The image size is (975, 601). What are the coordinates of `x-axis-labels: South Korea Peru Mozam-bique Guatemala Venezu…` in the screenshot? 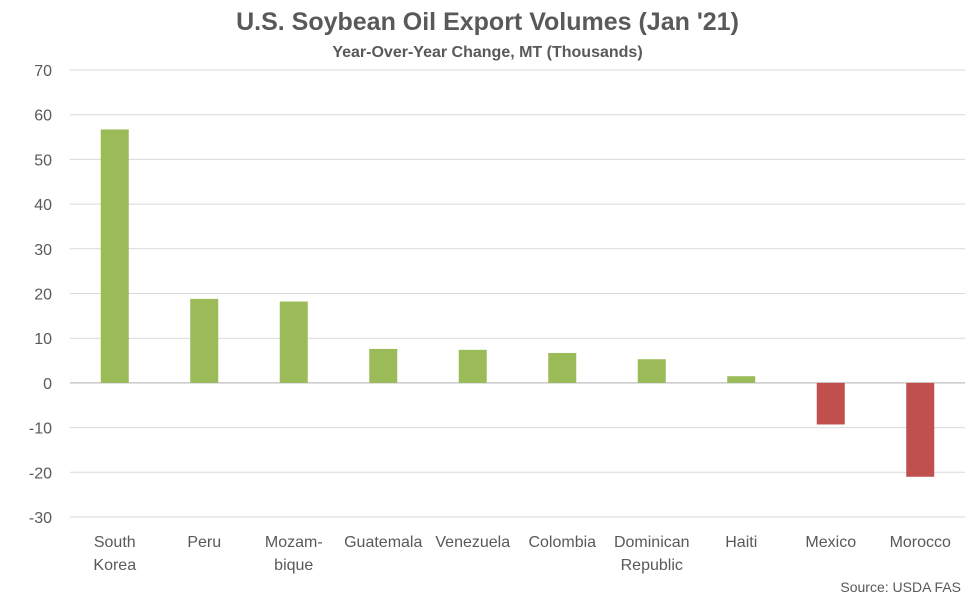 It's located at (522, 554).